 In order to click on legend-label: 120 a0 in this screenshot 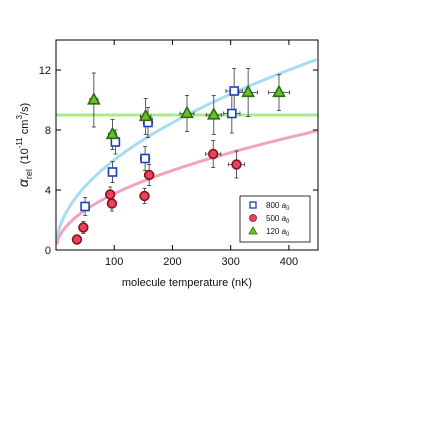, I will do `click(278, 232)`.